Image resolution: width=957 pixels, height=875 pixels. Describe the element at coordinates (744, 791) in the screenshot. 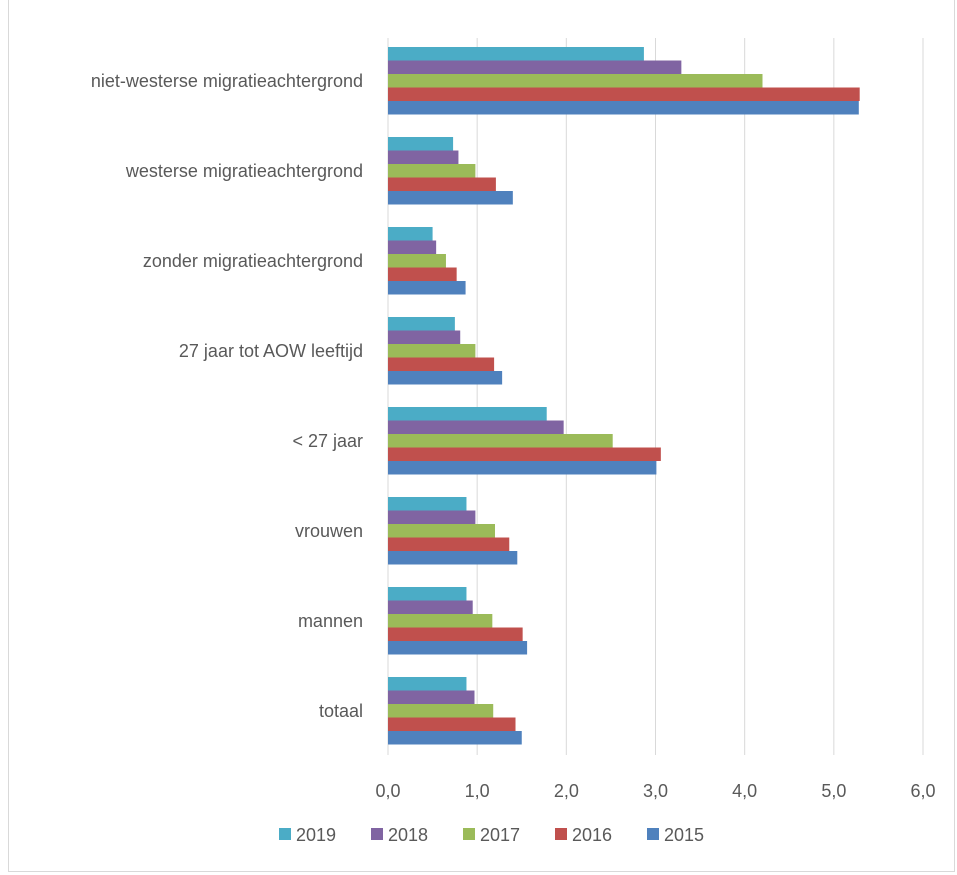

I see `x-tick-label: 4,0` at that location.